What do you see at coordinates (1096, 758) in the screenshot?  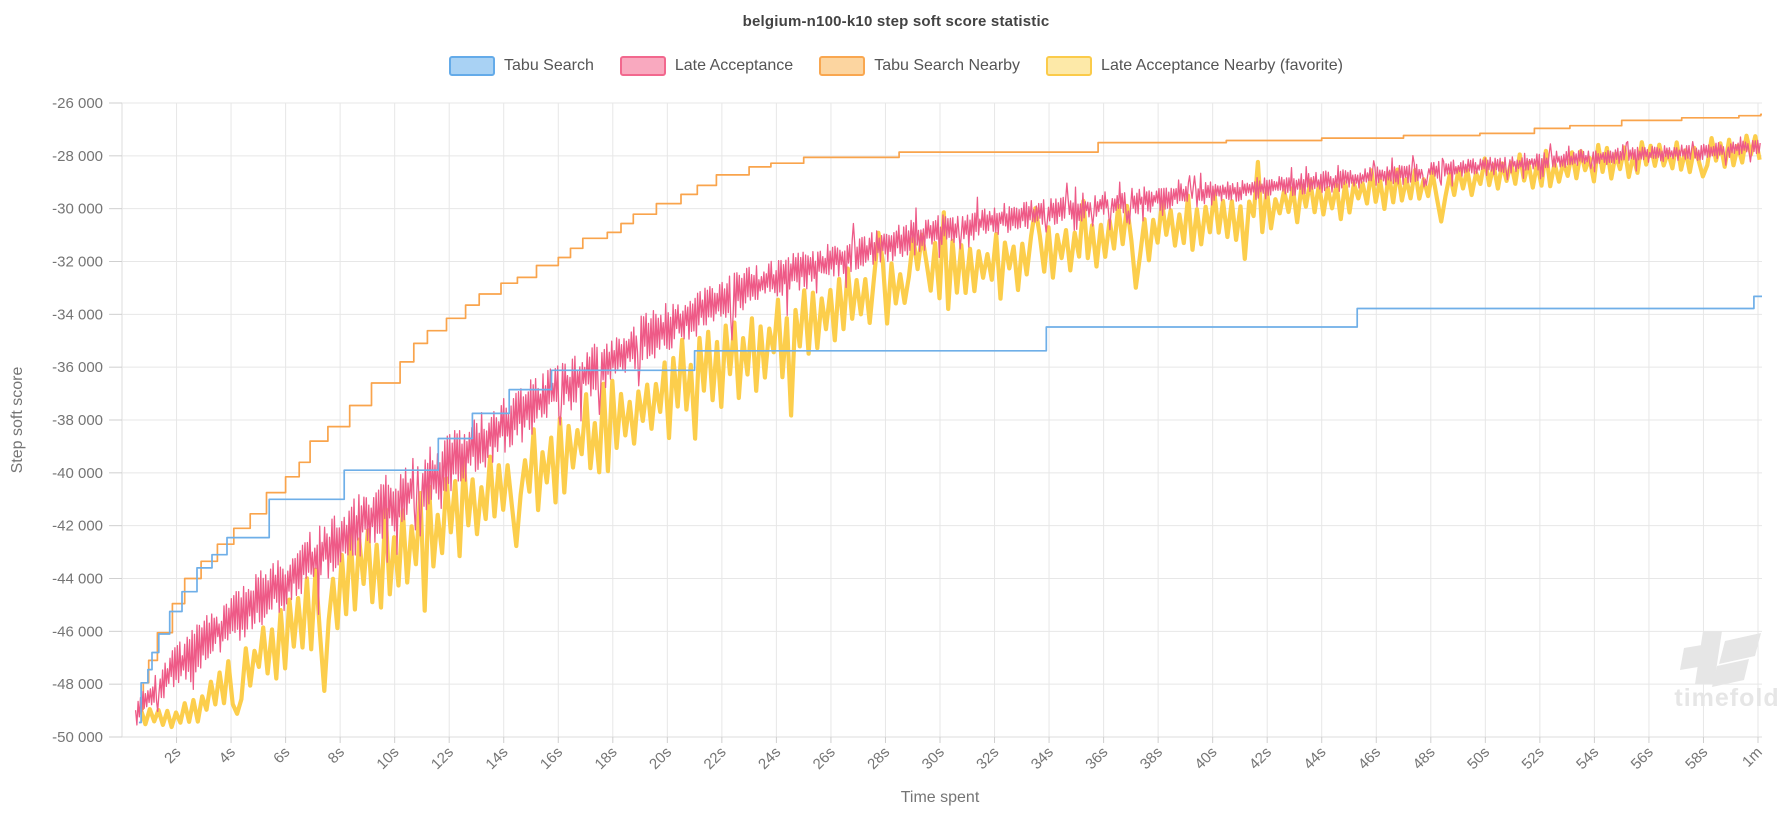 I see `svg-text: 36s` at bounding box center [1096, 758].